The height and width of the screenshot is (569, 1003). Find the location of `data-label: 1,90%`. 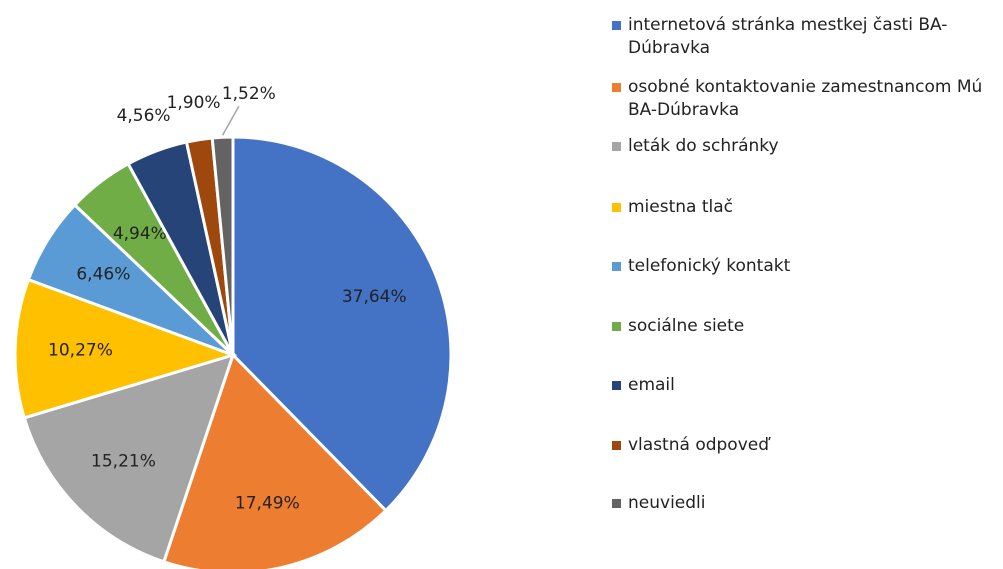

data-label: 1,90% is located at coordinates (194, 103).